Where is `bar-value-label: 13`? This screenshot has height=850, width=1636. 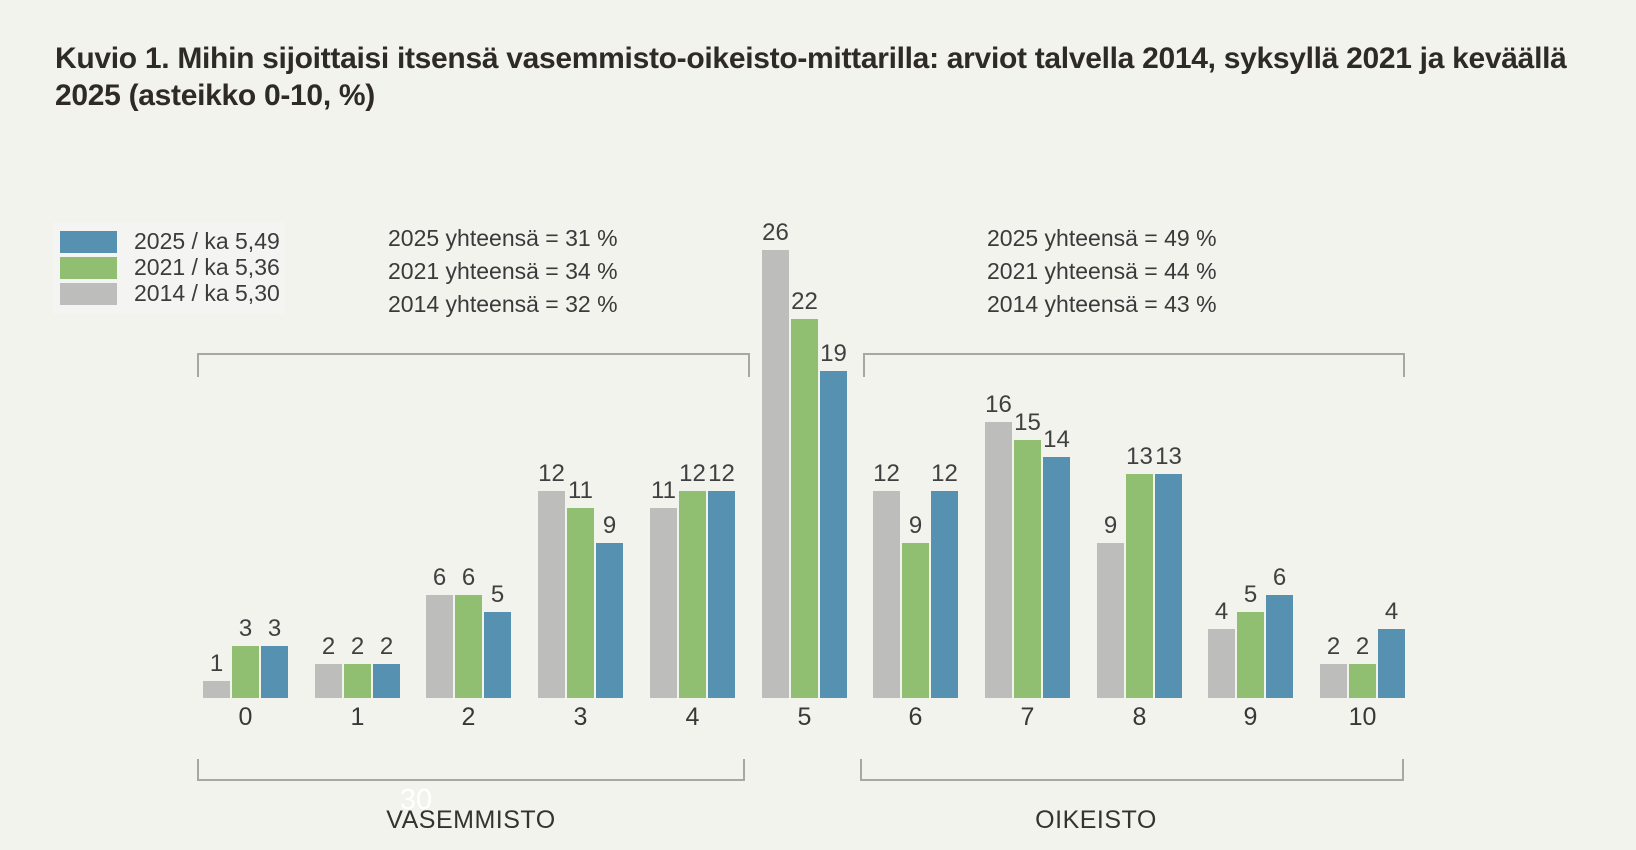 bar-value-label: 13 is located at coordinates (1139, 456).